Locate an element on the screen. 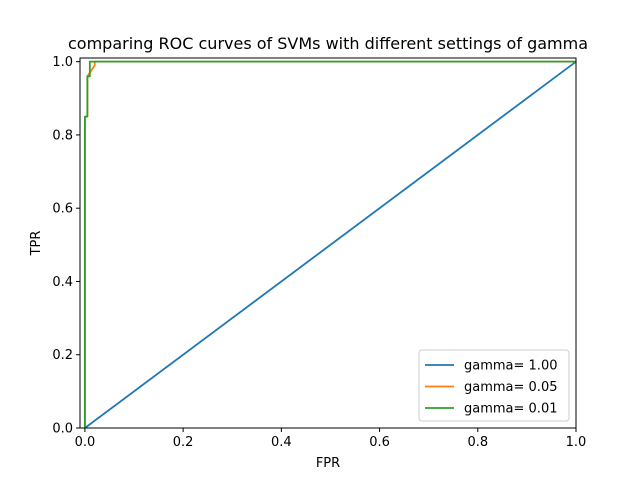 The height and width of the screenshot is (480, 640). x-tick-label: 0.2 is located at coordinates (183, 442).